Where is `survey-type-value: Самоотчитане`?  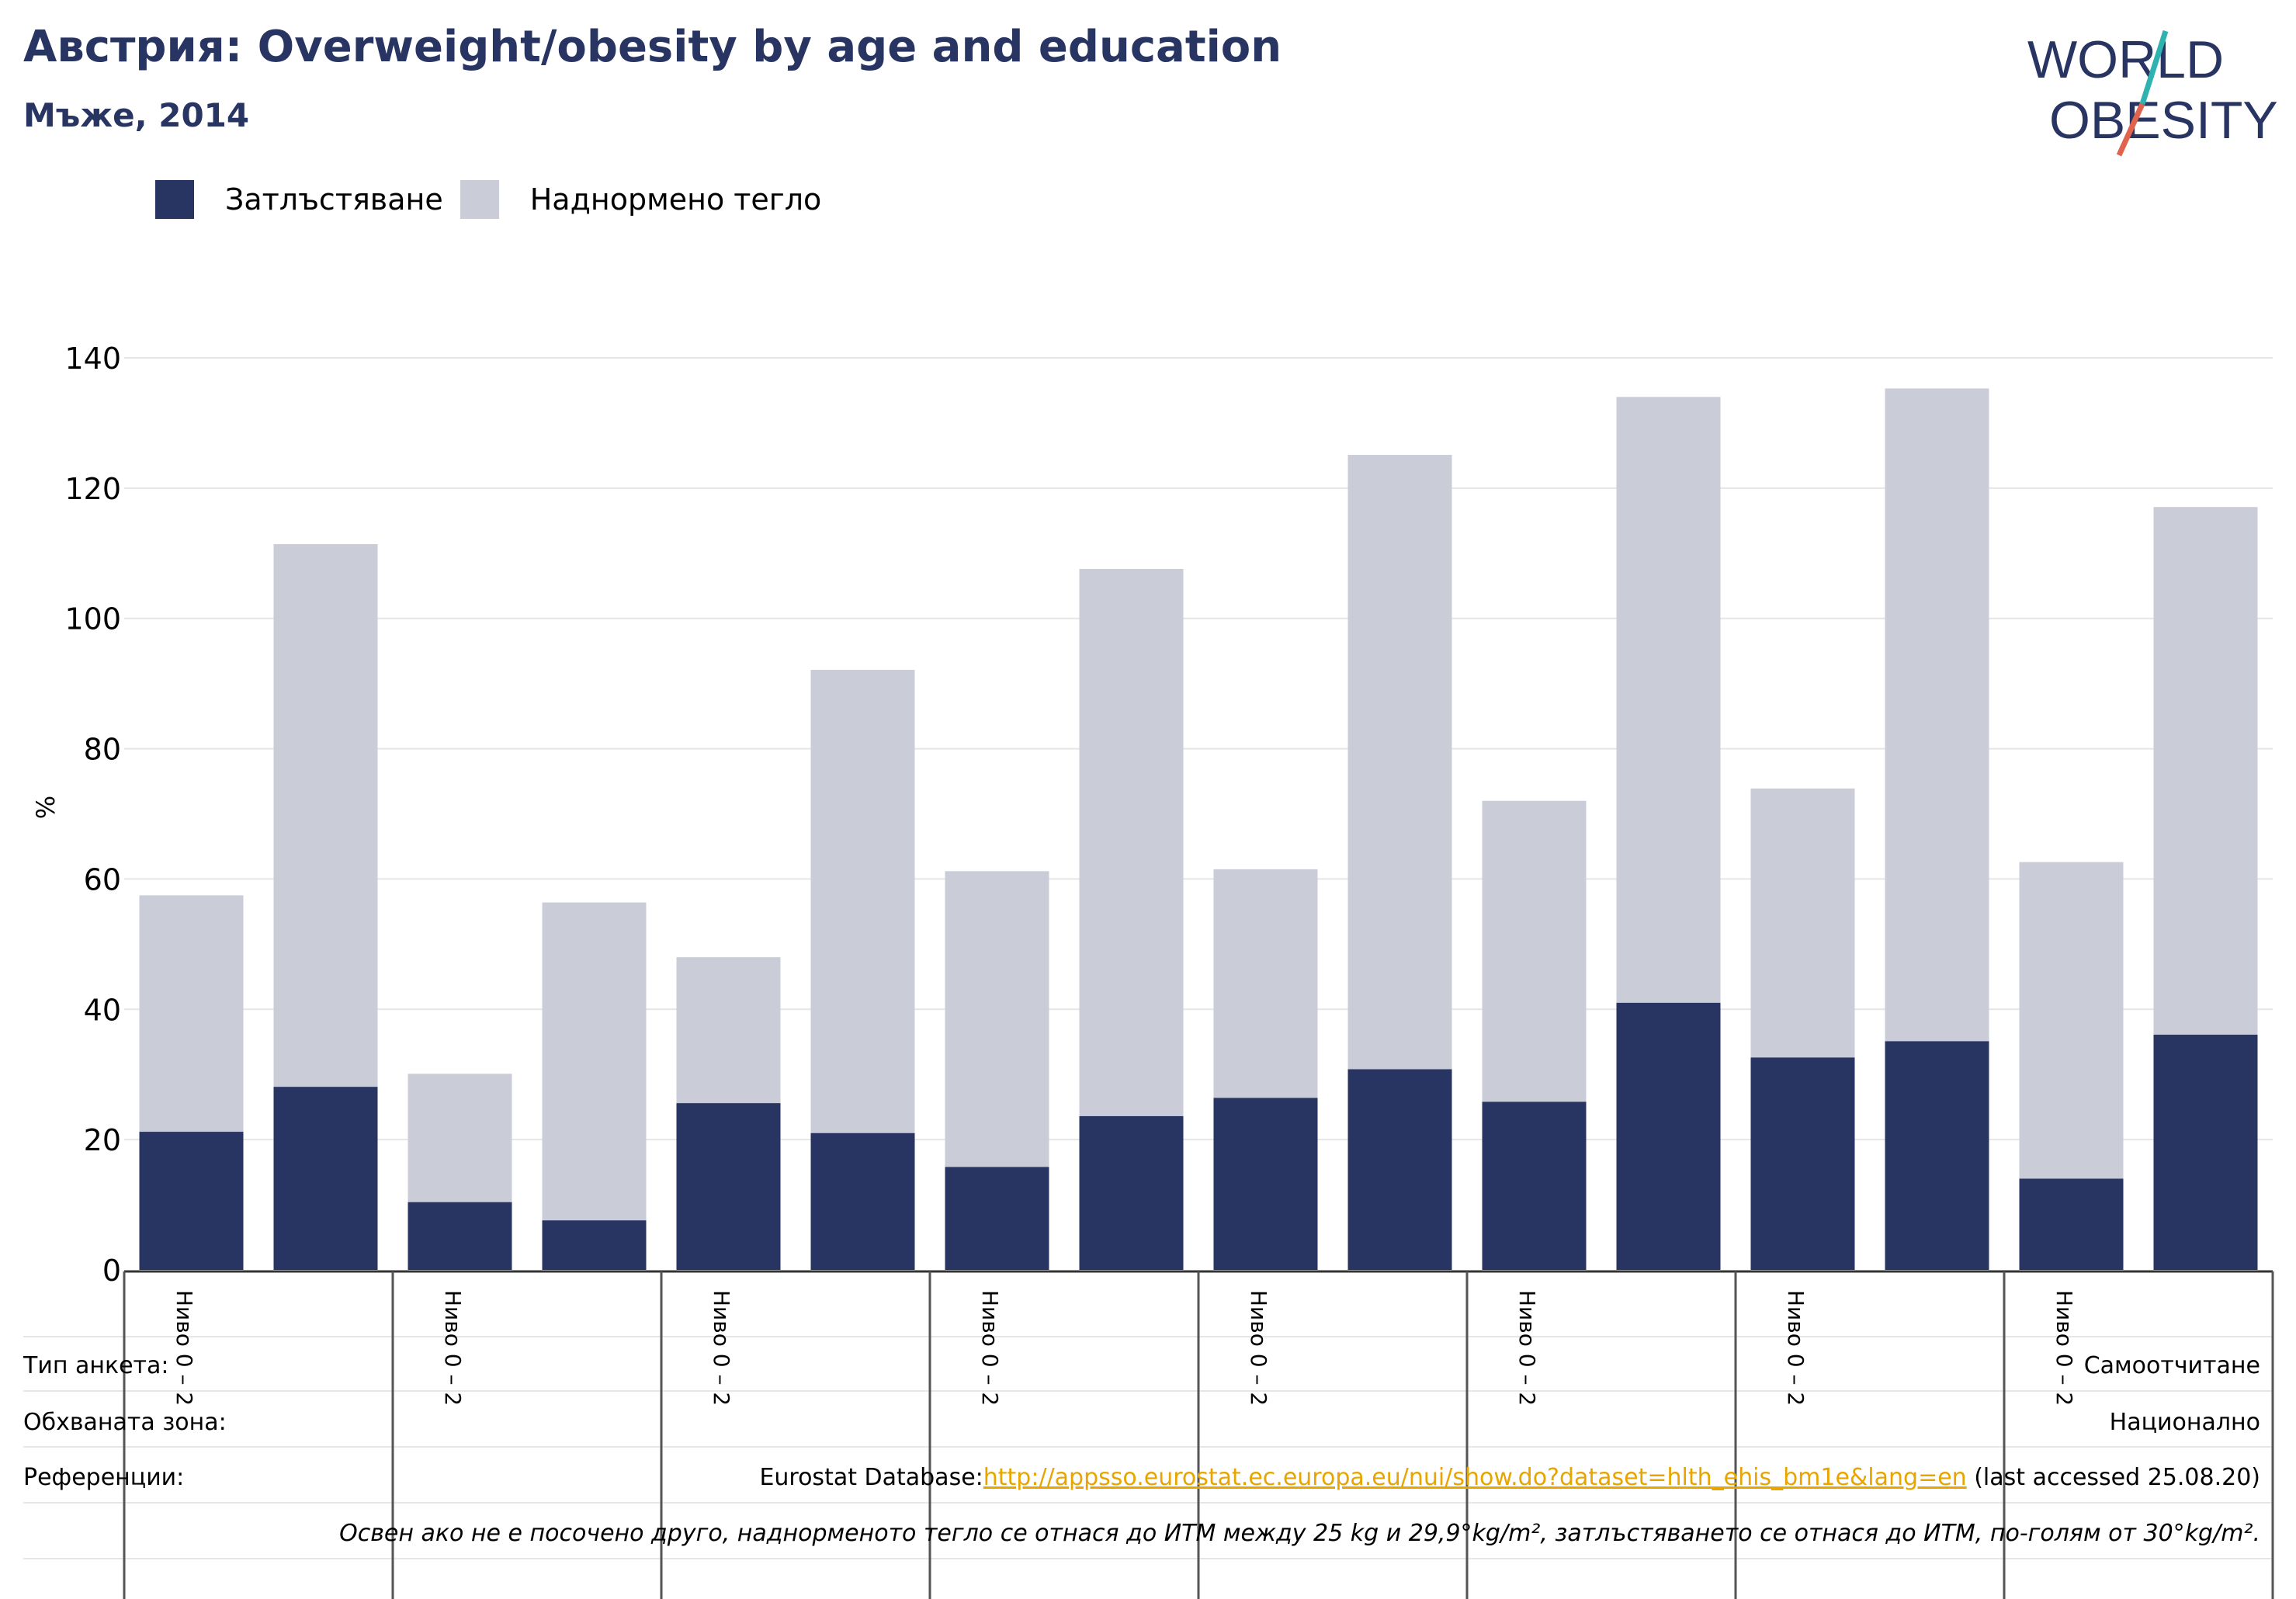
survey-type-value: Самоотчитане is located at coordinates (2171, 1365).